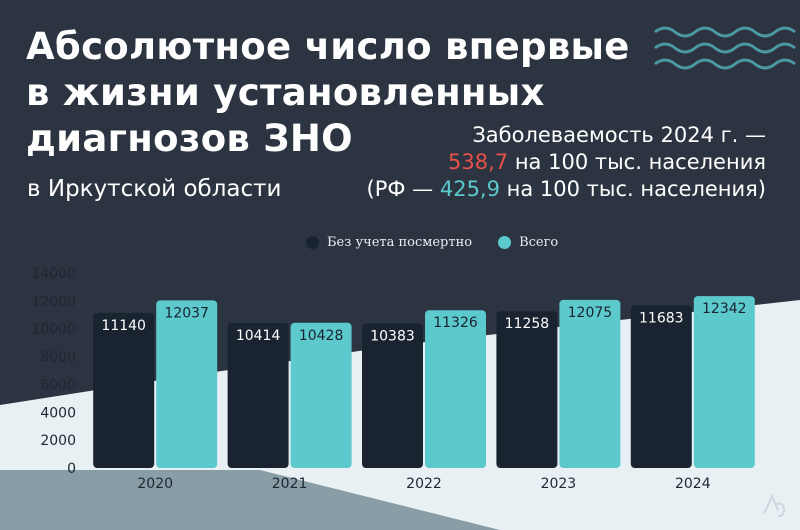  Describe the element at coordinates (53, 330) in the screenshot. I see `y-tick-label: 10000` at that location.